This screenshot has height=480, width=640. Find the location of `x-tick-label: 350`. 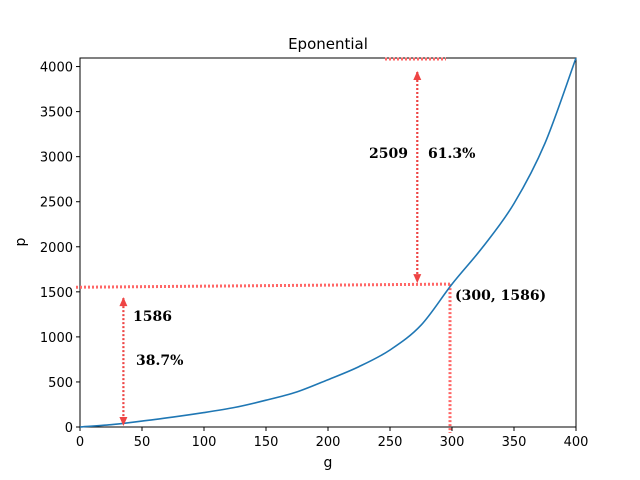

x-tick-label: 350 is located at coordinates (514, 442).